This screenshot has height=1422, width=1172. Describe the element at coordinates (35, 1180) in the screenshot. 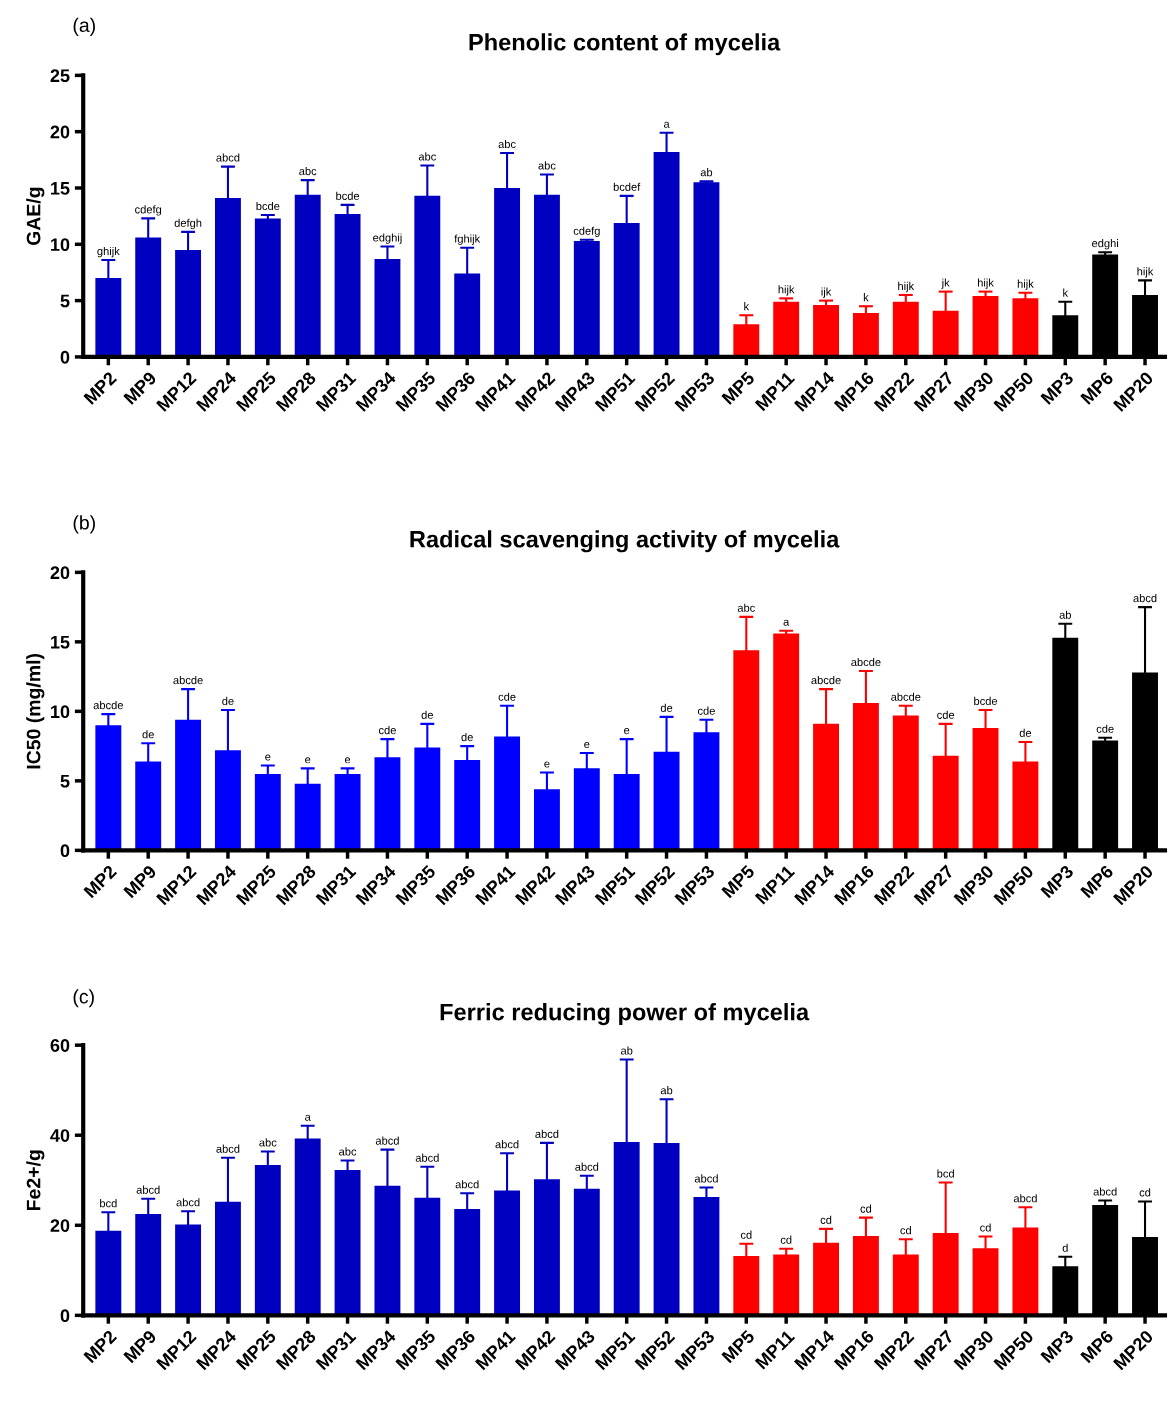

I see `y-axis-title: Fe2+/g` at that location.